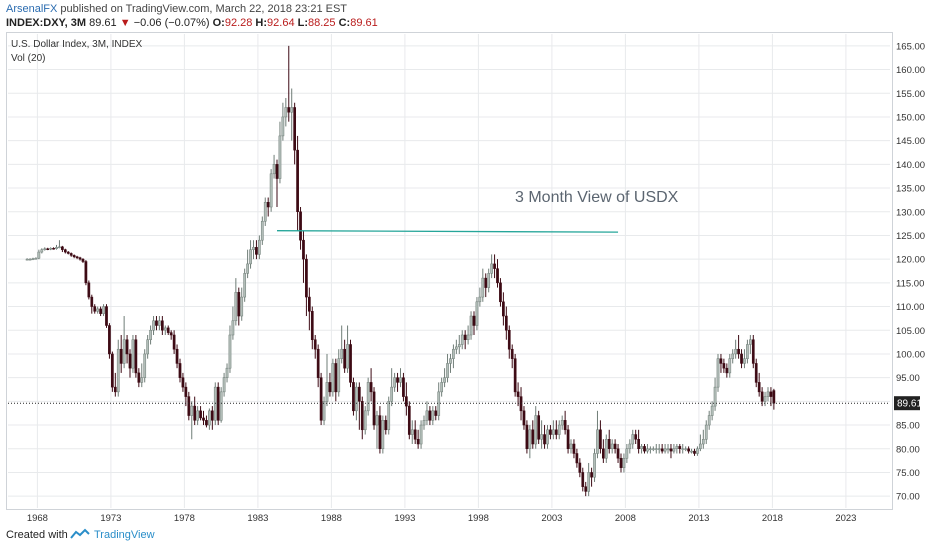  What do you see at coordinates (910, 354) in the screenshot?
I see `y-tick-label: 100.00` at bounding box center [910, 354].